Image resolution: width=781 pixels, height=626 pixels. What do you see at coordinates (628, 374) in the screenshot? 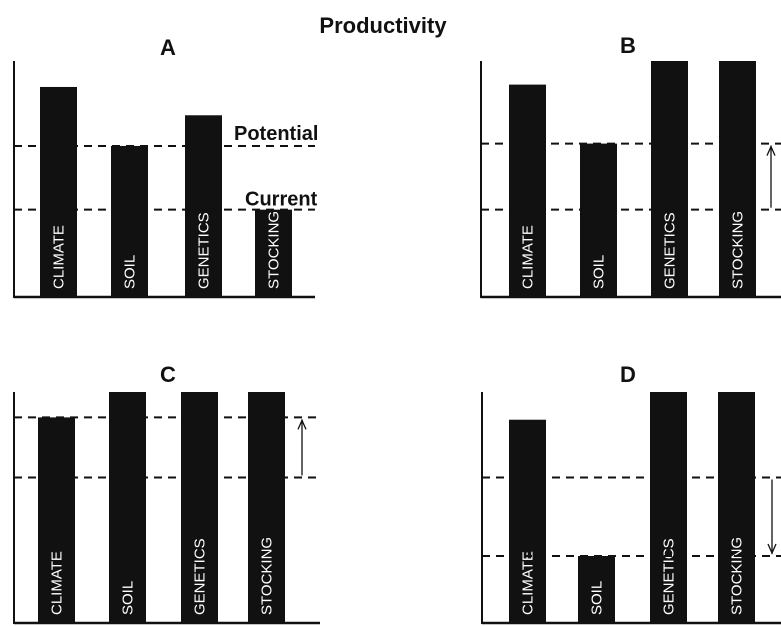
I see `panel-label: D` at bounding box center [628, 374].